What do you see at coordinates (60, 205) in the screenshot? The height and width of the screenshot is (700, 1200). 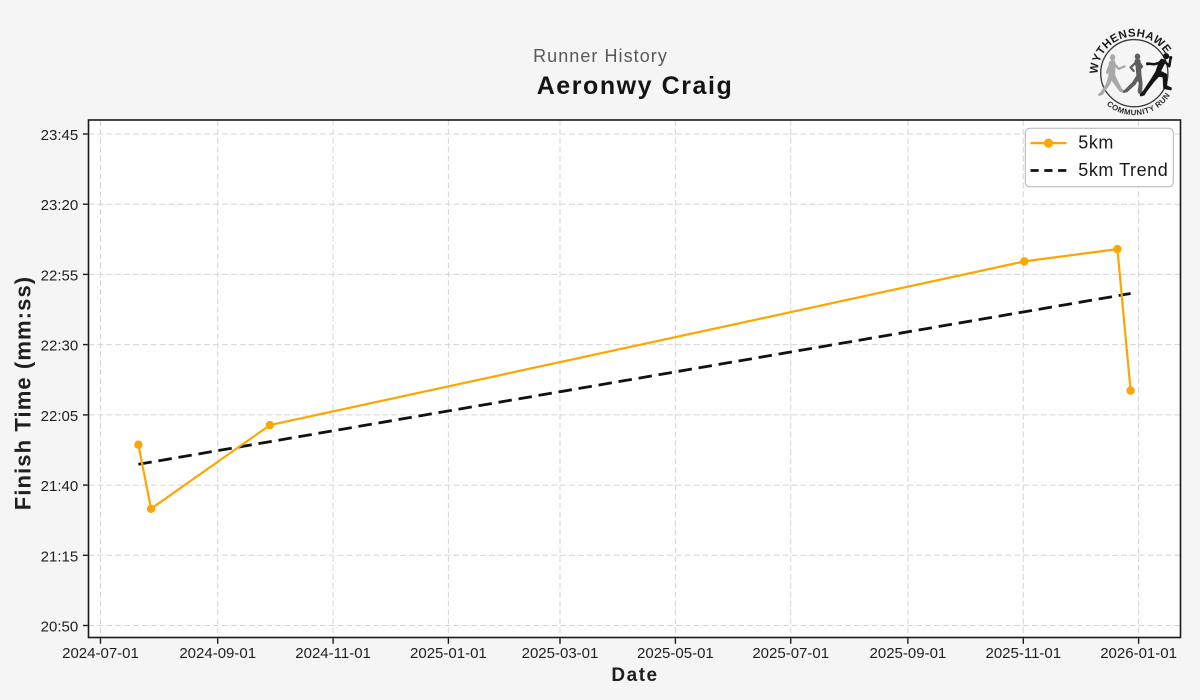 I see `svg-text: 23:20` at bounding box center [60, 205].